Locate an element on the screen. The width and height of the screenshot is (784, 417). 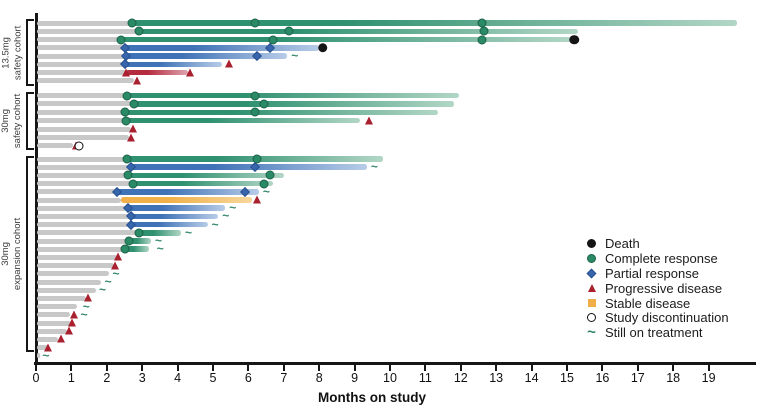
legend-item: Study discontinuation is located at coordinates (656, 317).